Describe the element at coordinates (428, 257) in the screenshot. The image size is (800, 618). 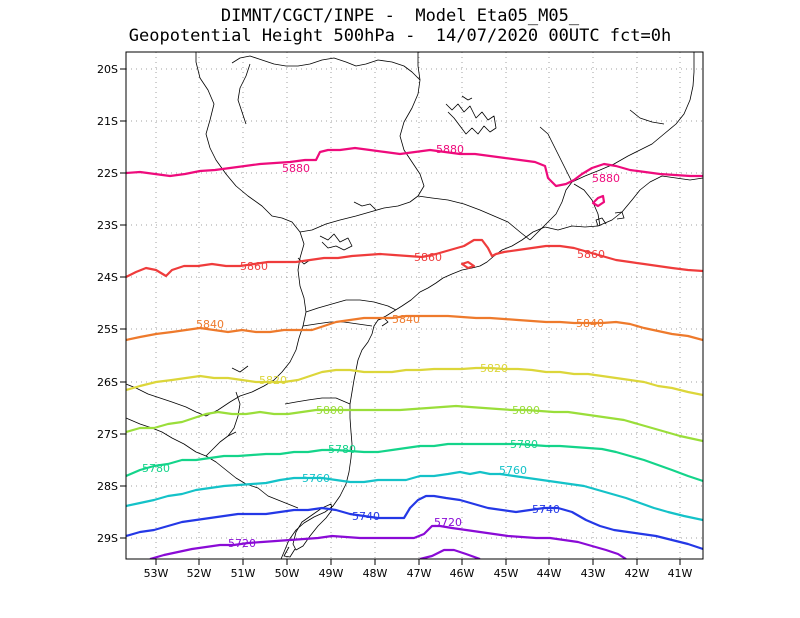
I see `contour-label-5860b: 5860` at that location.